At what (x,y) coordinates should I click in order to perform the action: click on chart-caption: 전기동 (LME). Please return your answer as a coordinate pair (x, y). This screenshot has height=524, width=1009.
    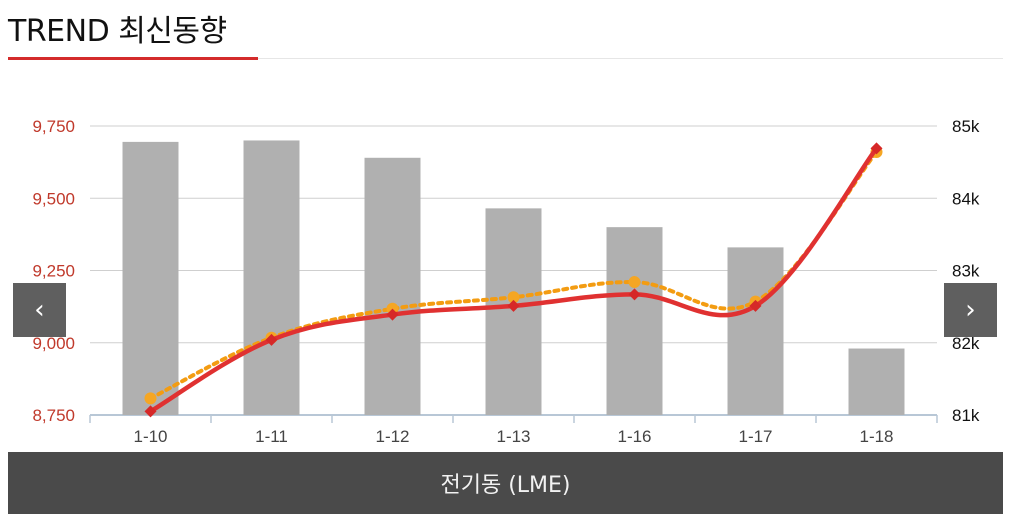
    Looking at the image, I should click on (505, 483).